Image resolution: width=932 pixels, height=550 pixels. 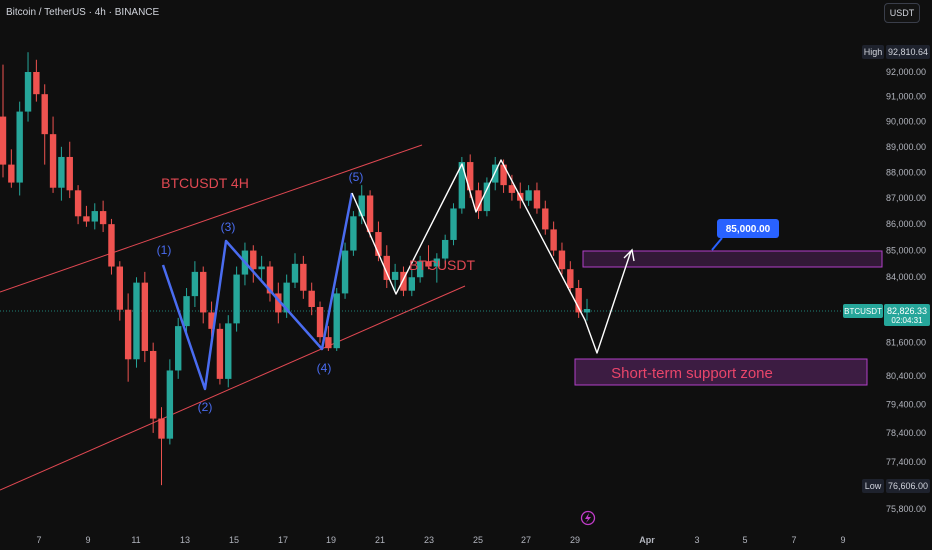 I want to click on wave-label-1: (1), so click(x=164, y=250).